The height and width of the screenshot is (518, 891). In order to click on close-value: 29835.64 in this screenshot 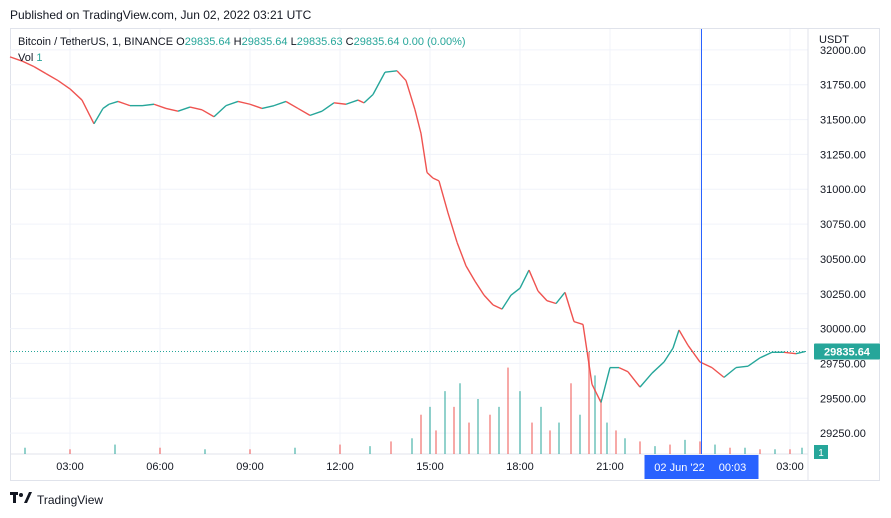, I will do `click(376, 42)`.